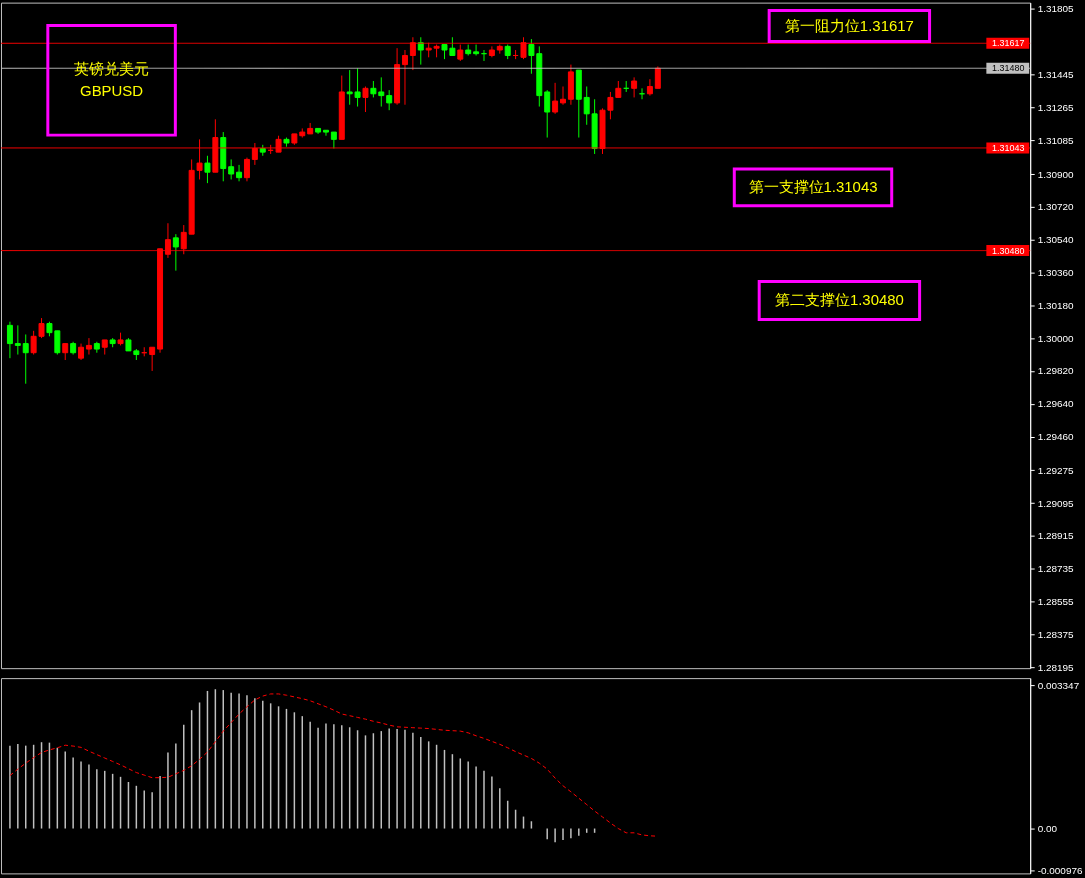 The height and width of the screenshot is (878, 1085). I want to click on y-tick-label: 1.31805, so click(1056, 9).